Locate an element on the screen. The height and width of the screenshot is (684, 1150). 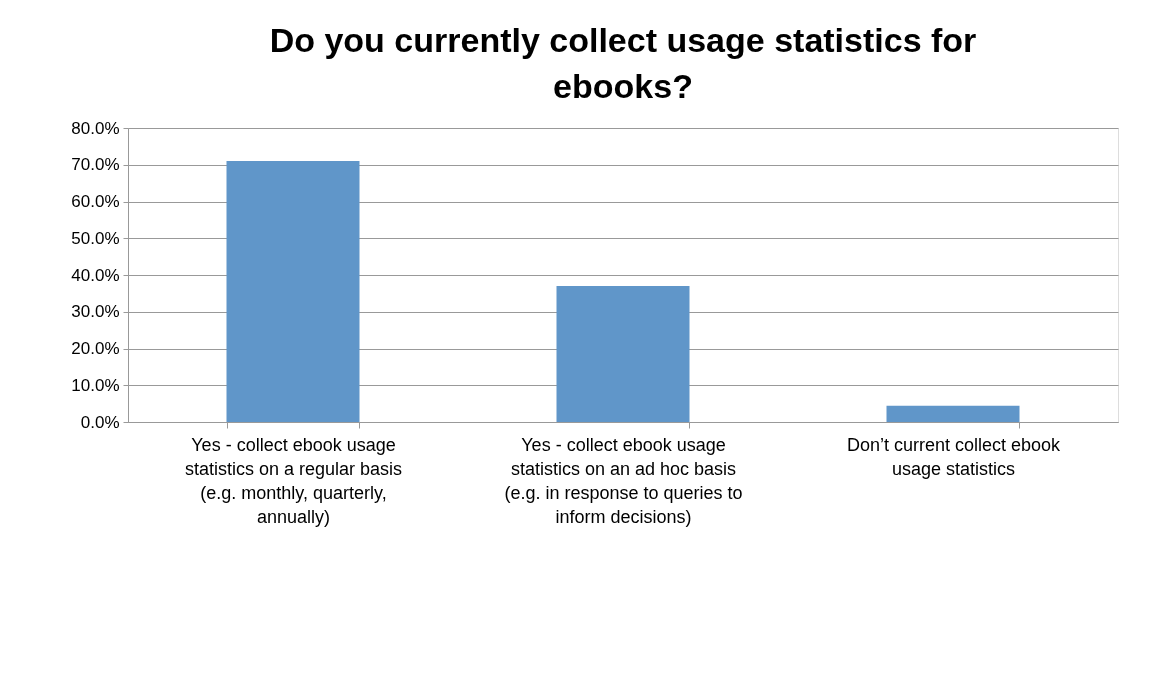
x-tick-label: Yes - collect ebook usage statistics on a regular basis (e.g. monthly, quarterly, annually) is located at coordinates (293, 480).